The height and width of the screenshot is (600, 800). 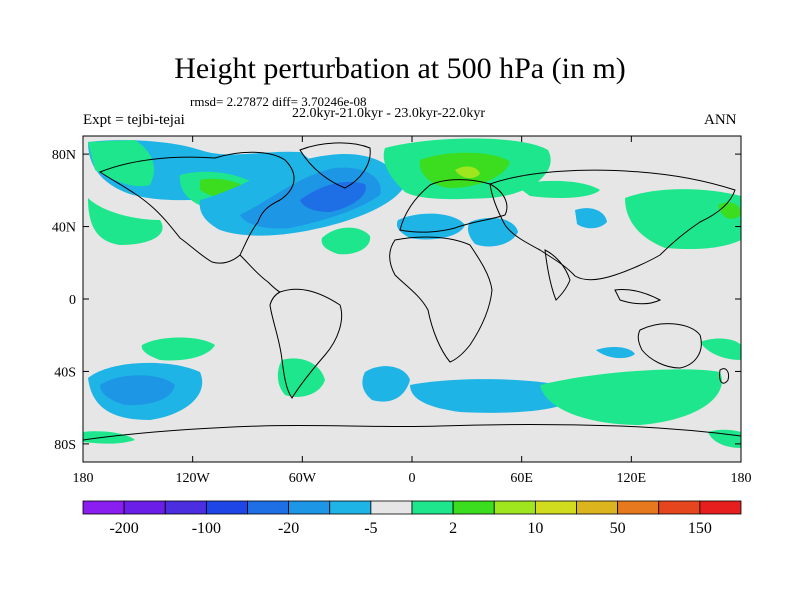 I want to click on period-line: 22.0kyr-21.0kyr - 23.0kyr-22.0kyr, so click(x=389, y=113).